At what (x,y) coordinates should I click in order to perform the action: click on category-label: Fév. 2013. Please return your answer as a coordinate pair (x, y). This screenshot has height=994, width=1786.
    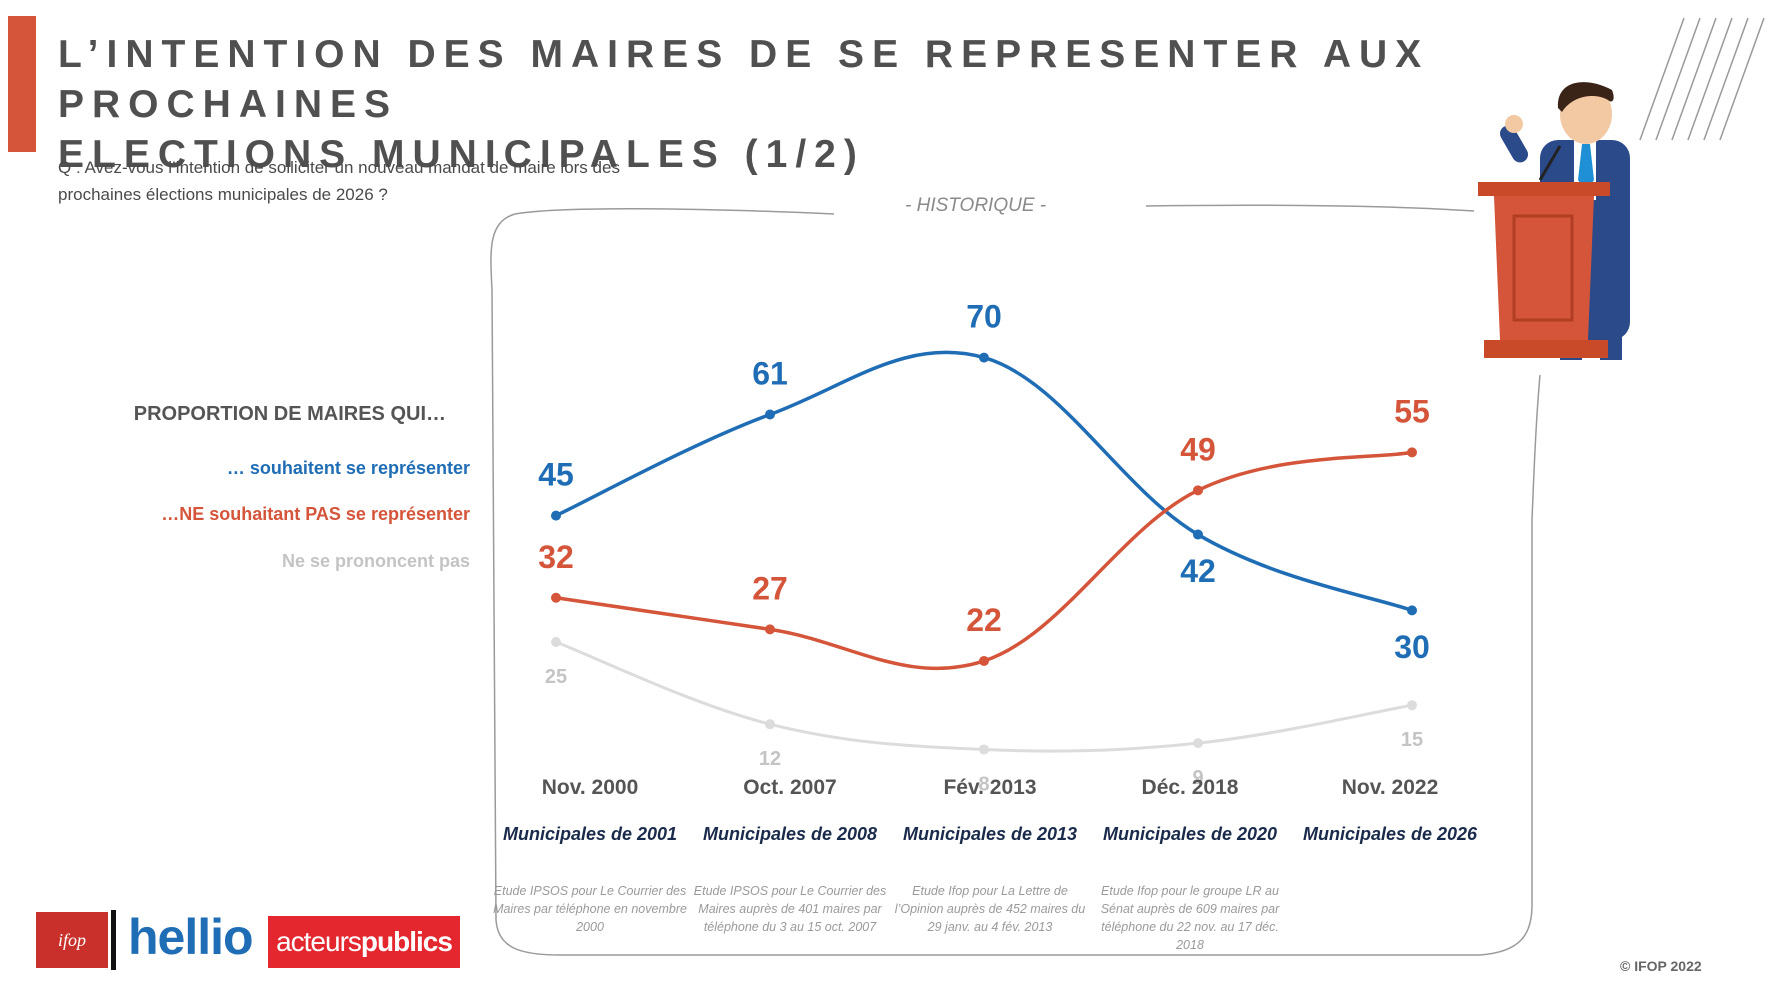
    Looking at the image, I should click on (990, 787).